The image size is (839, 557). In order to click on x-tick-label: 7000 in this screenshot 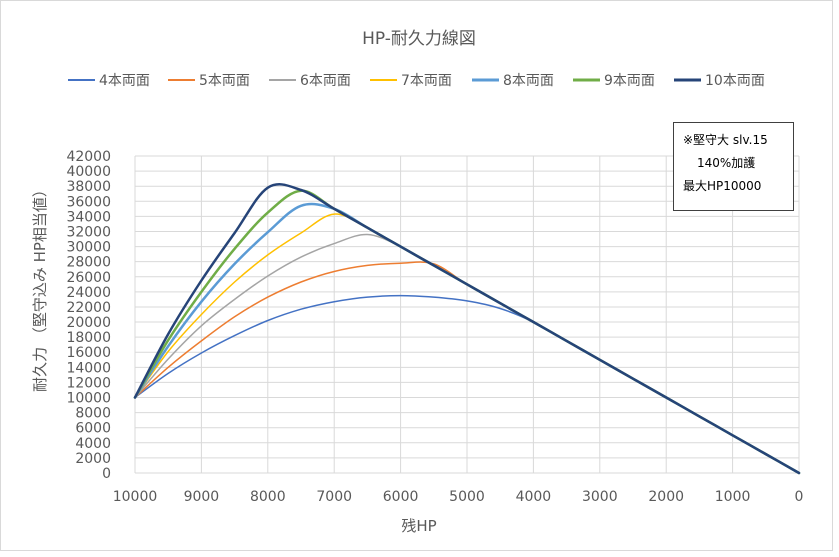, I will do `click(334, 497)`.